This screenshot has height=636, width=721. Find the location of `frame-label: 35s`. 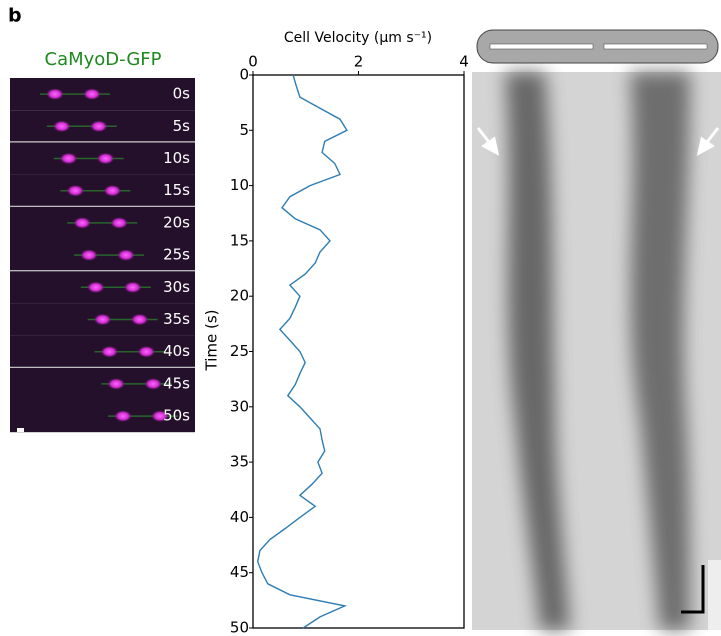

frame-label: 35s is located at coordinates (176, 319).